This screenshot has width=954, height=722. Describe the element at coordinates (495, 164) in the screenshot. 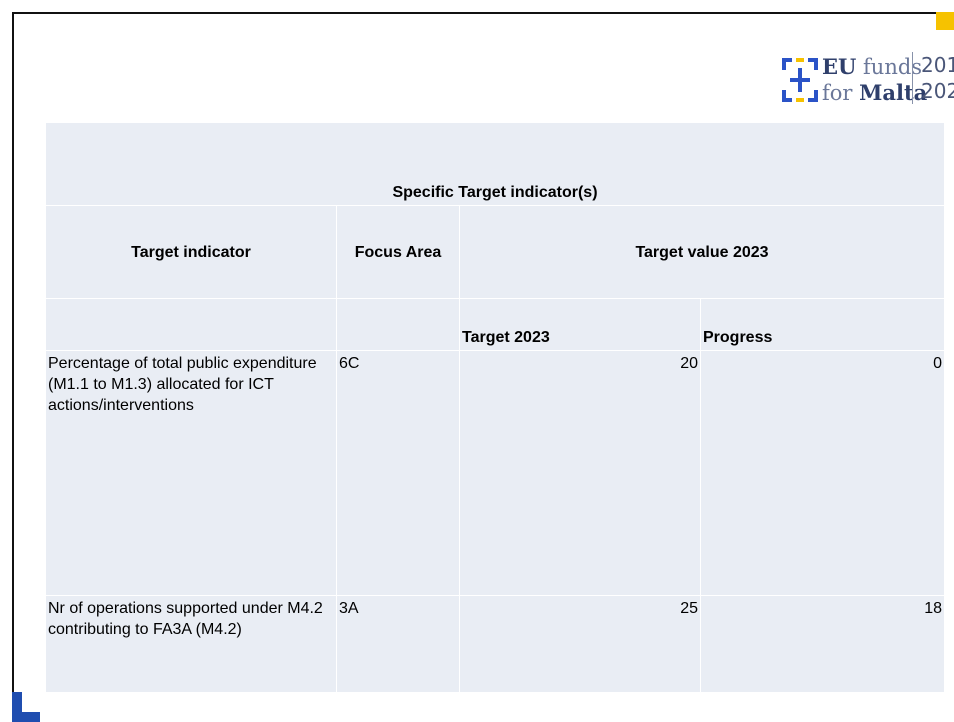

I see `table-title: Specific Target indicator(s)` at that location.